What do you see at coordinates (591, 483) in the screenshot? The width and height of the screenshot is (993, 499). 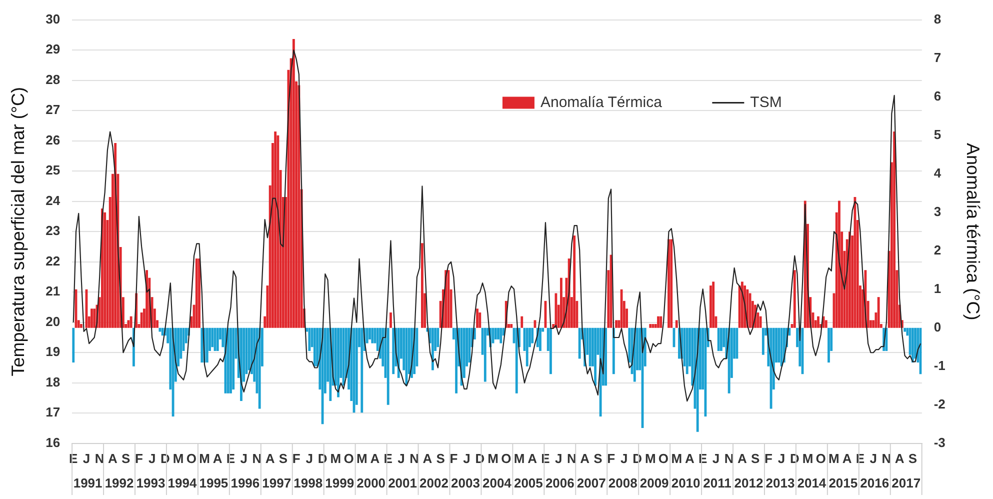 I see `text: 2007` at bounding box center [591, 483].